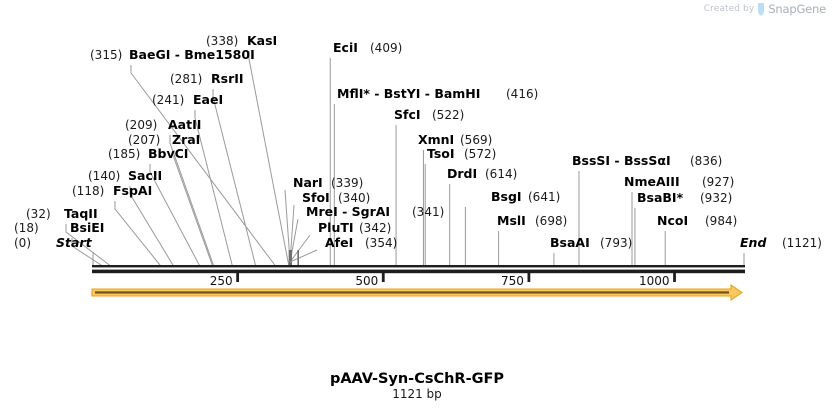  Describe the element at coordinates (354, 198) in the screenshot. I see `site-position: (340)` at that location.